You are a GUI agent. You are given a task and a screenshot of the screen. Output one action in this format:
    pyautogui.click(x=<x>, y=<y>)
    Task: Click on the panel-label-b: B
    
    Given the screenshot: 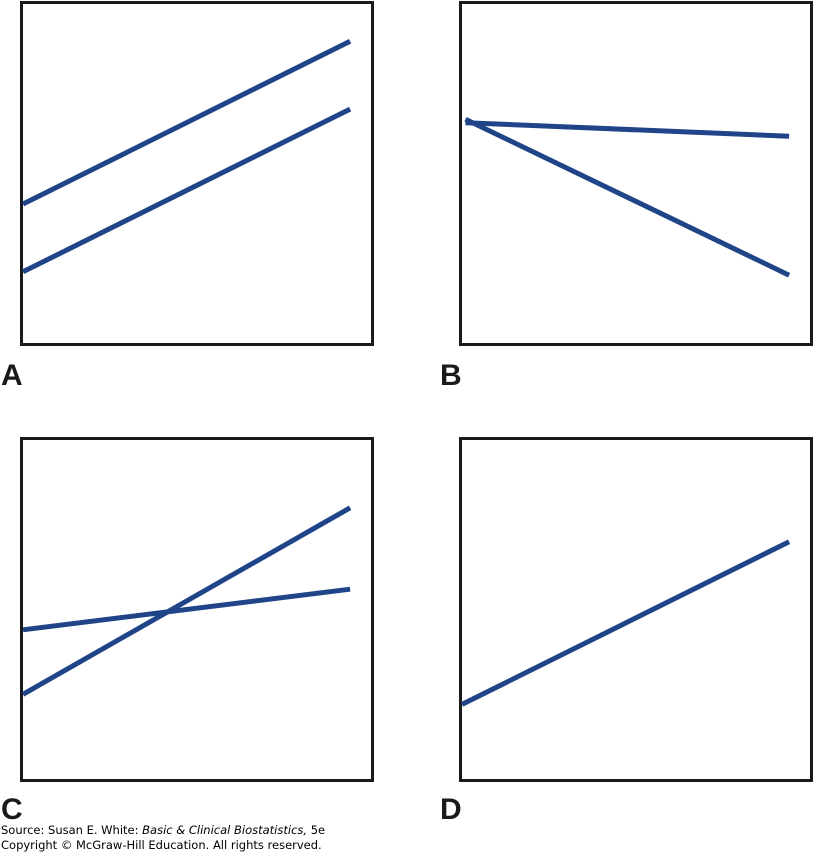 What is the action you would take?
    pyautogui.click(x=451, y=375)
    